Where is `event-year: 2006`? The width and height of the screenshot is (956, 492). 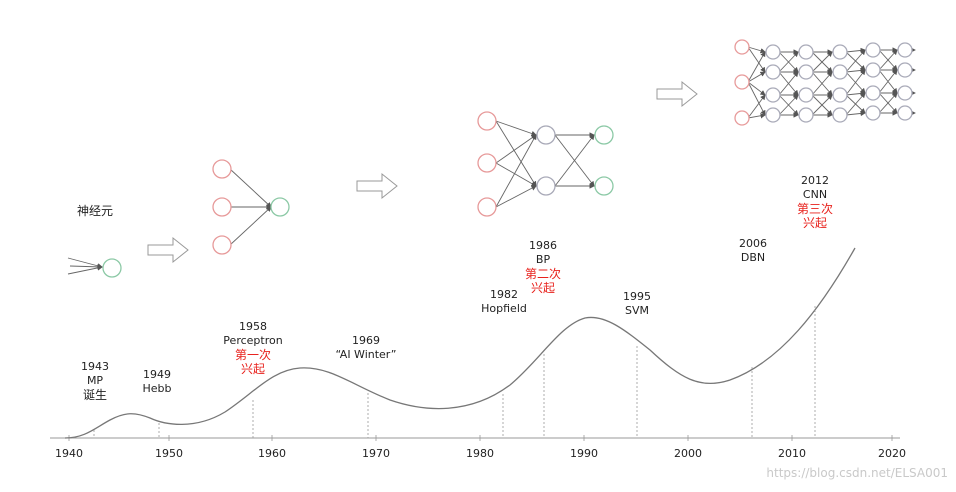
event-year: 2006 is located at coordinates (753, 243).